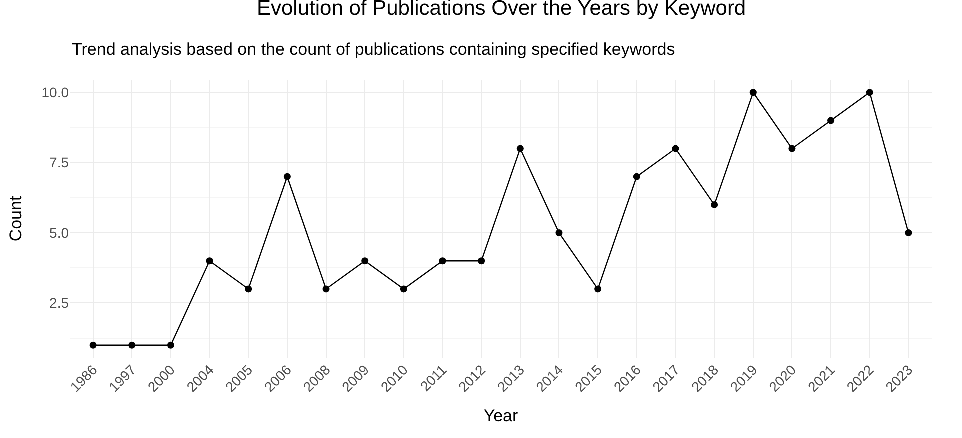 The width and height of the screenshot is (962, 438). Describe the element at coordinates (60, 232) in the screenshot. I see `y-tick-label: 5.0` at that location.